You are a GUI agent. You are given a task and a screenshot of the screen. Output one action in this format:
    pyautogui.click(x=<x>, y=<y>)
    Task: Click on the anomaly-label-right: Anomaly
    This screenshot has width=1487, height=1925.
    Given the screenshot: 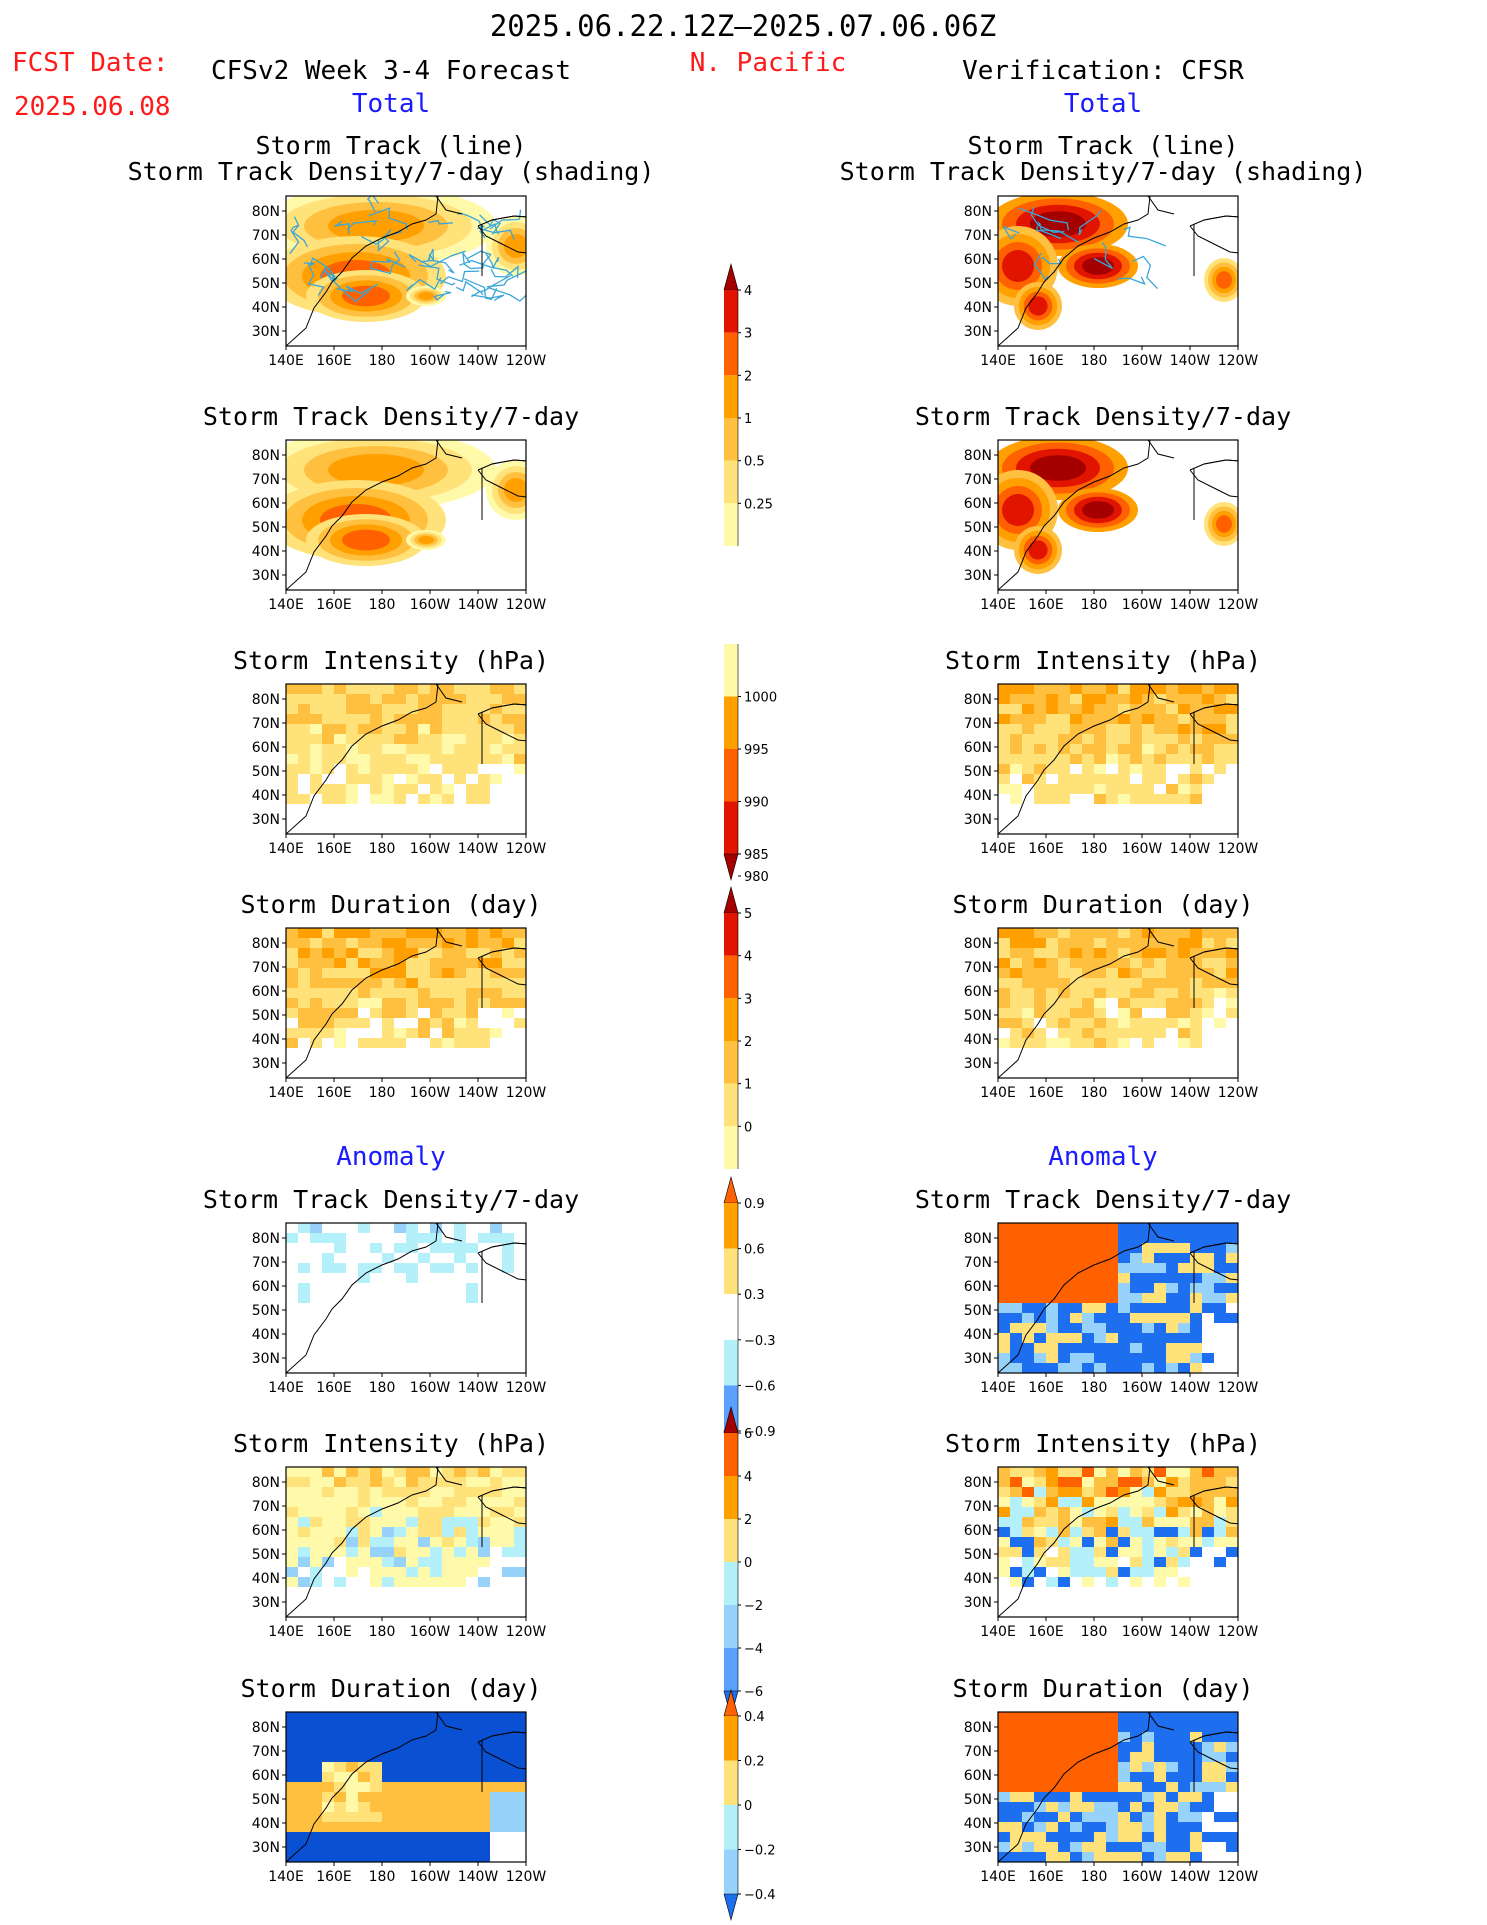 What is the action you would take?
    pyautogui.click(x=1103, y=1157)
    